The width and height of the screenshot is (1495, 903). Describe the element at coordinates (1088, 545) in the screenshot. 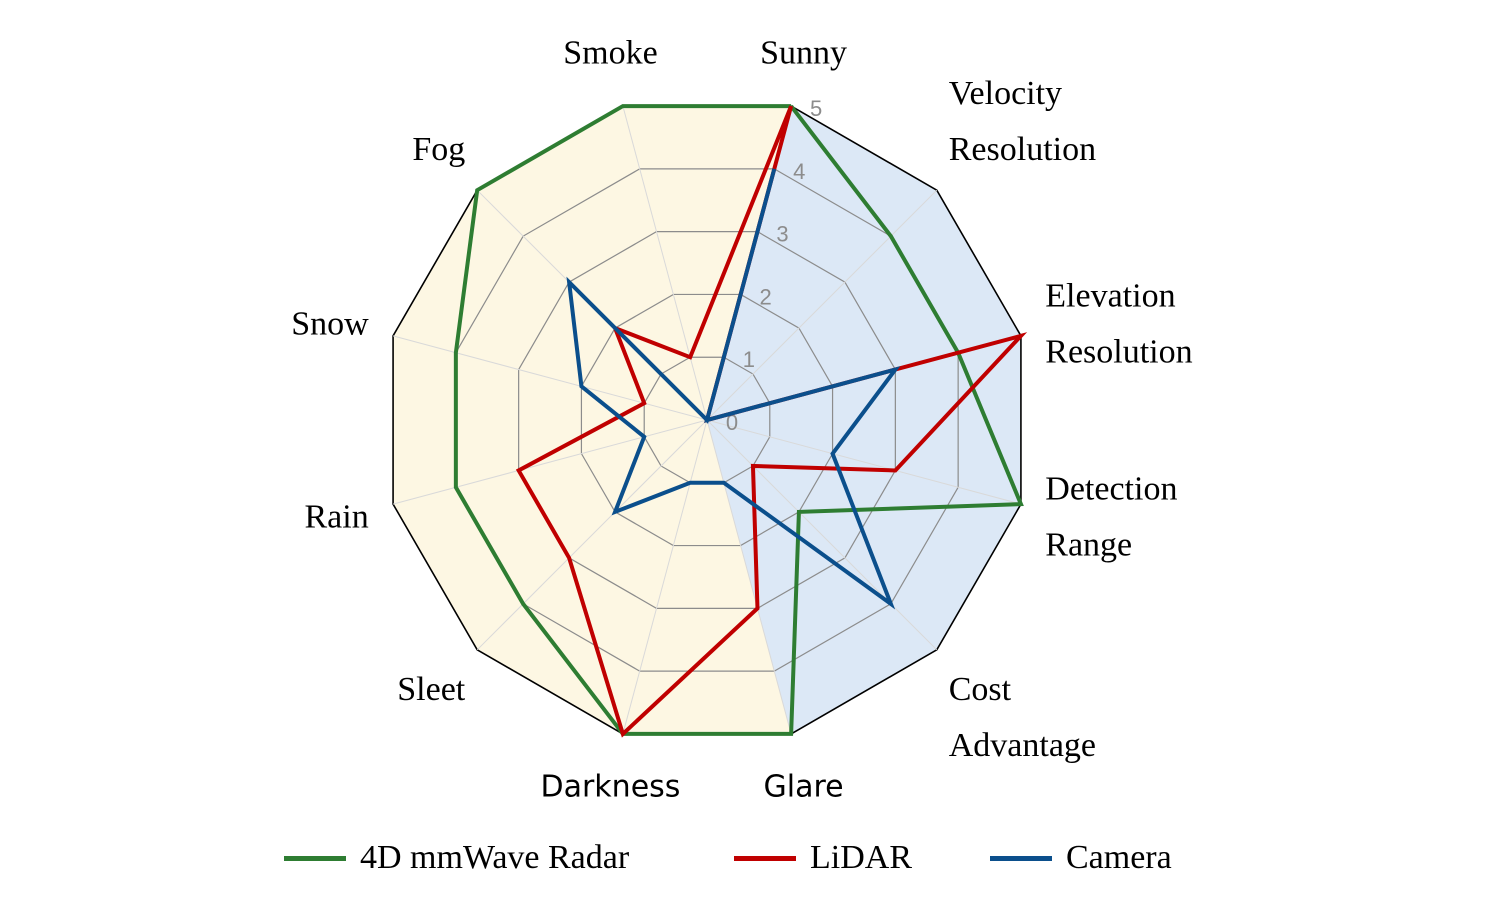

I see `category-label-line: Range` at that location.